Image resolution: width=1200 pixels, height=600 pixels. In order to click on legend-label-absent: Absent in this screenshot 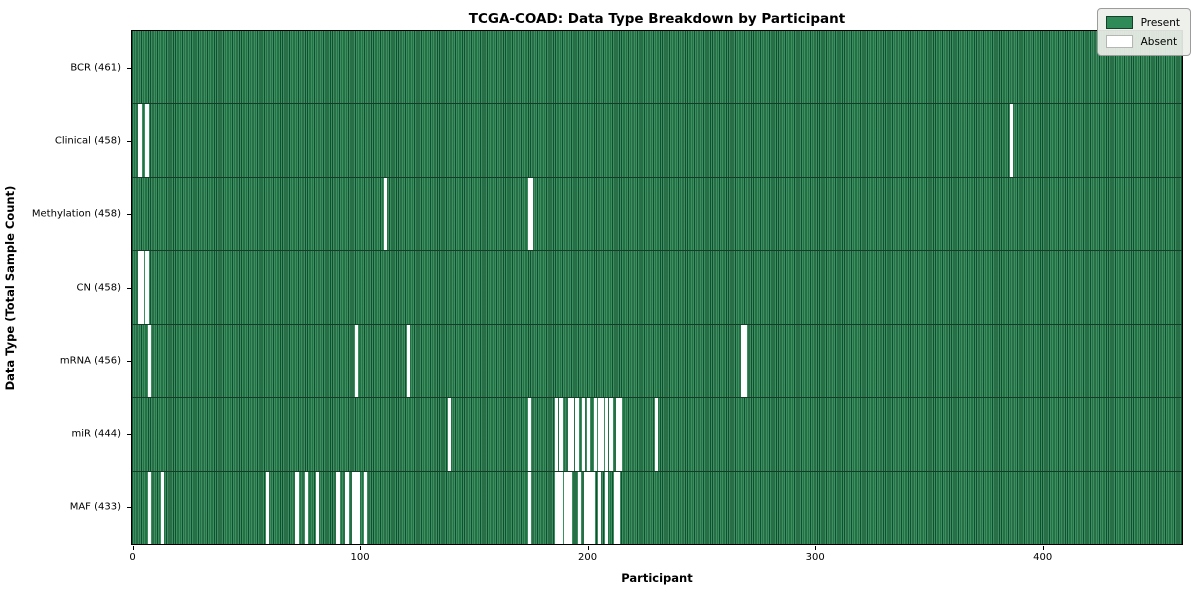, I will do `click(1159, 41)`.